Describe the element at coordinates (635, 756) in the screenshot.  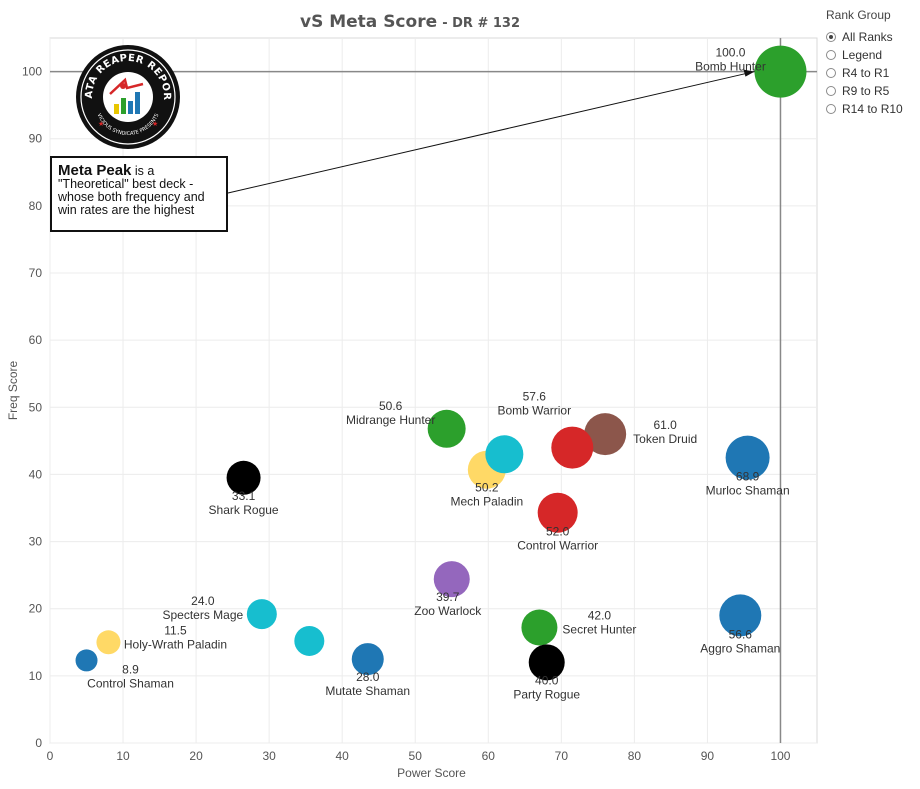
I see `x-tick-label: 80` at that location.